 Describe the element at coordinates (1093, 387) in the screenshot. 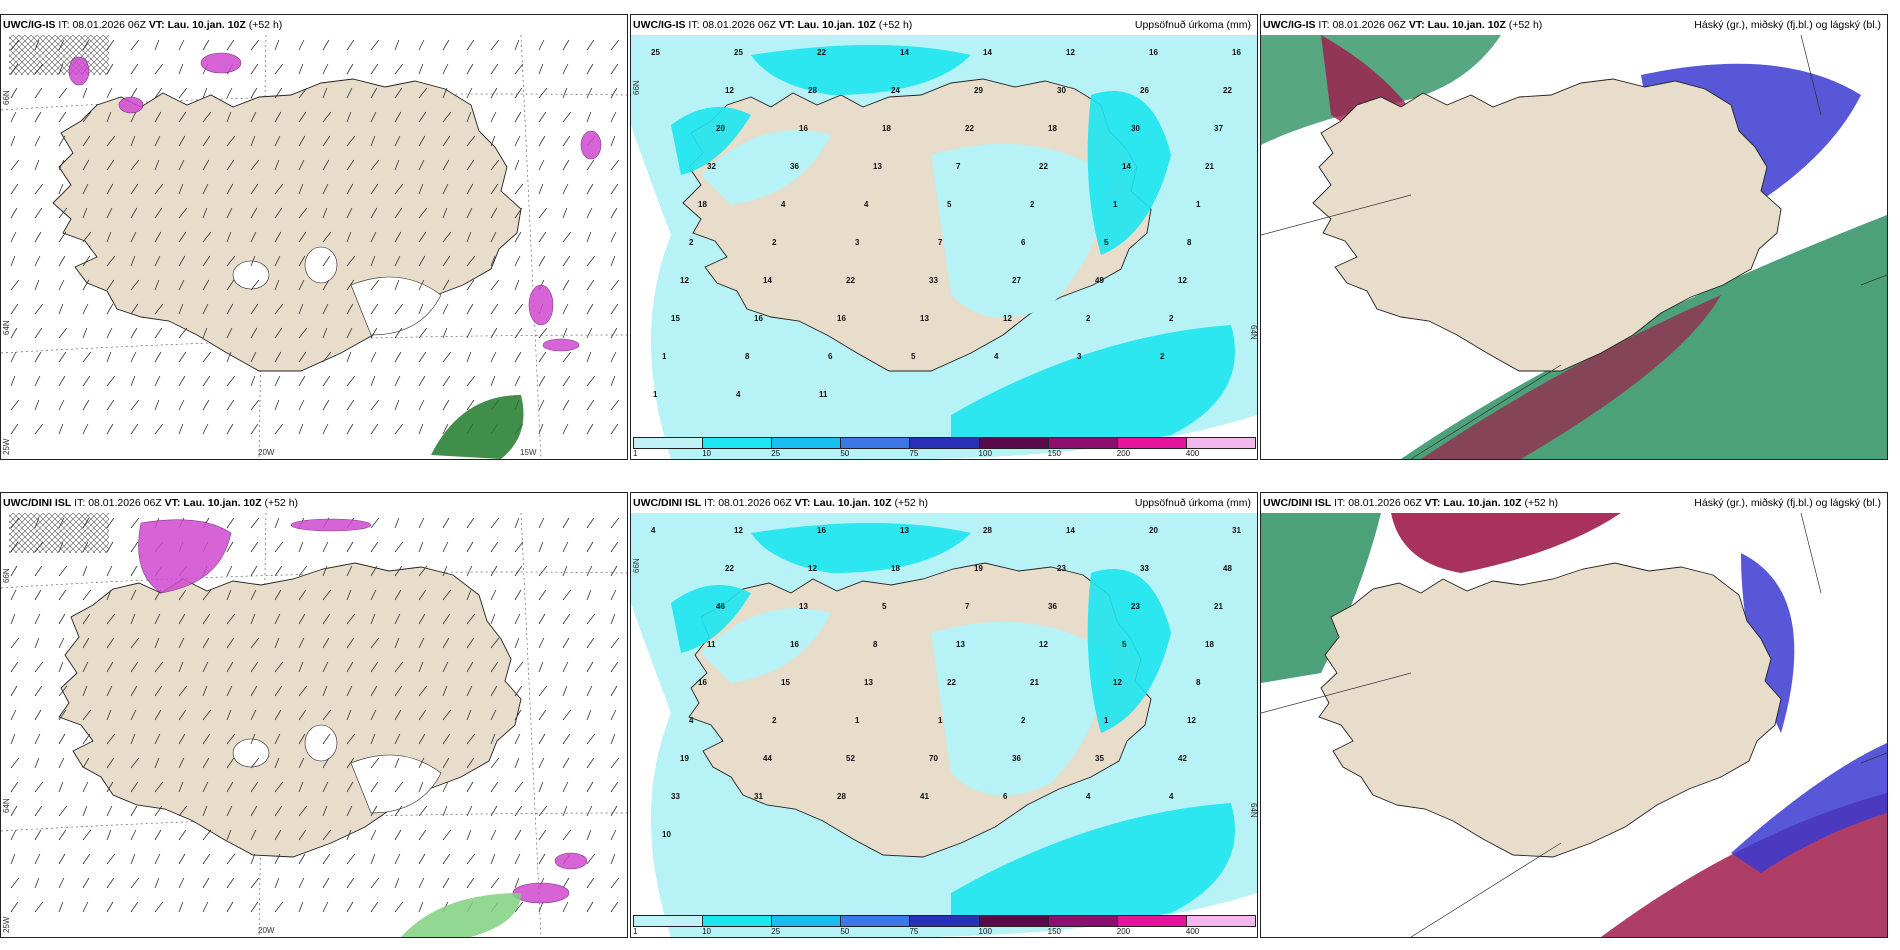

I see `precip-area` at that location.